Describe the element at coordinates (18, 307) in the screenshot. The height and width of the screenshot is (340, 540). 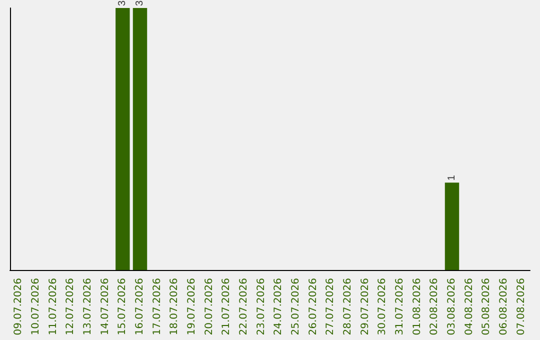
I see `x-tick-label: 09.07.2026` at that location.